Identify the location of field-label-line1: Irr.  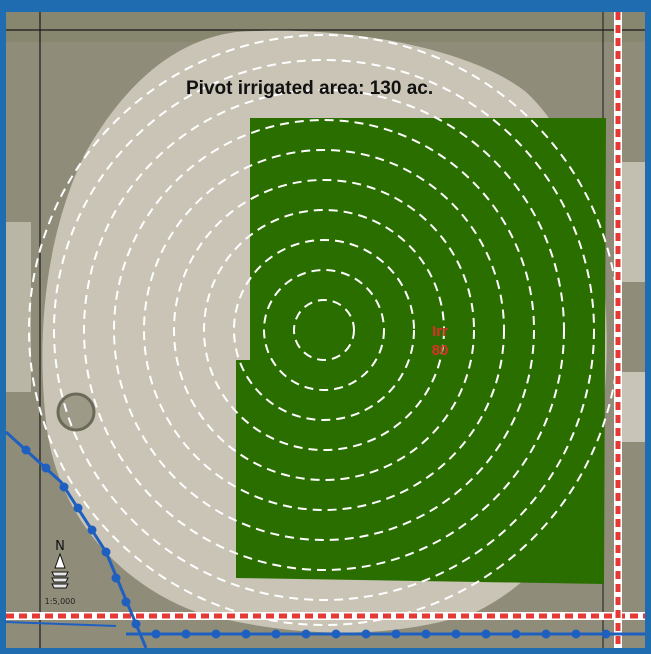
(440, 331).